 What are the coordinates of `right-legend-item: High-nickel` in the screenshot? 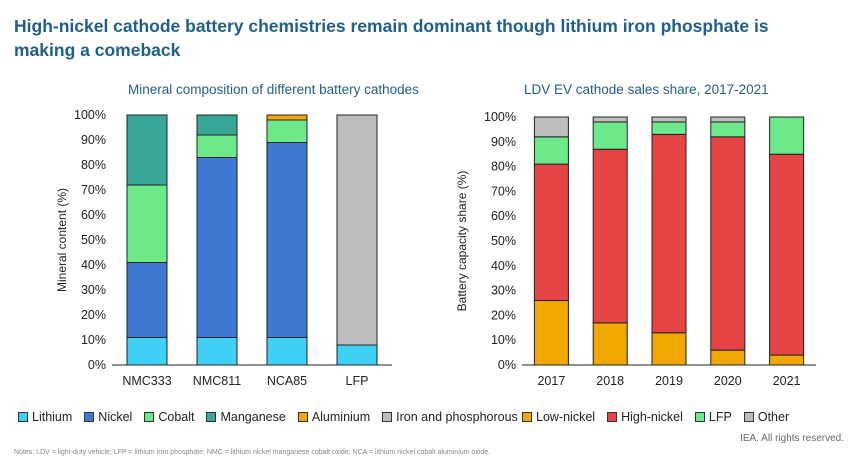 It's located at (645, 417).